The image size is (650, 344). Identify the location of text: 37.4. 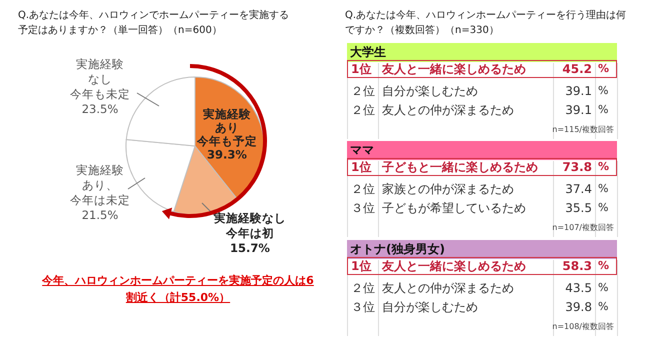
(578, 189).